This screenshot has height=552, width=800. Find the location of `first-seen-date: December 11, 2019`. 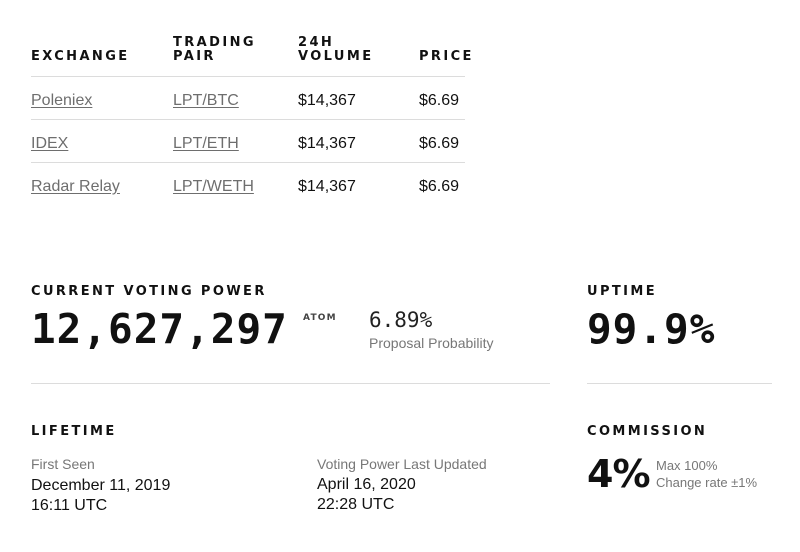

first-seen-date: December 11, 2019 is located at coordinates (101, 485).